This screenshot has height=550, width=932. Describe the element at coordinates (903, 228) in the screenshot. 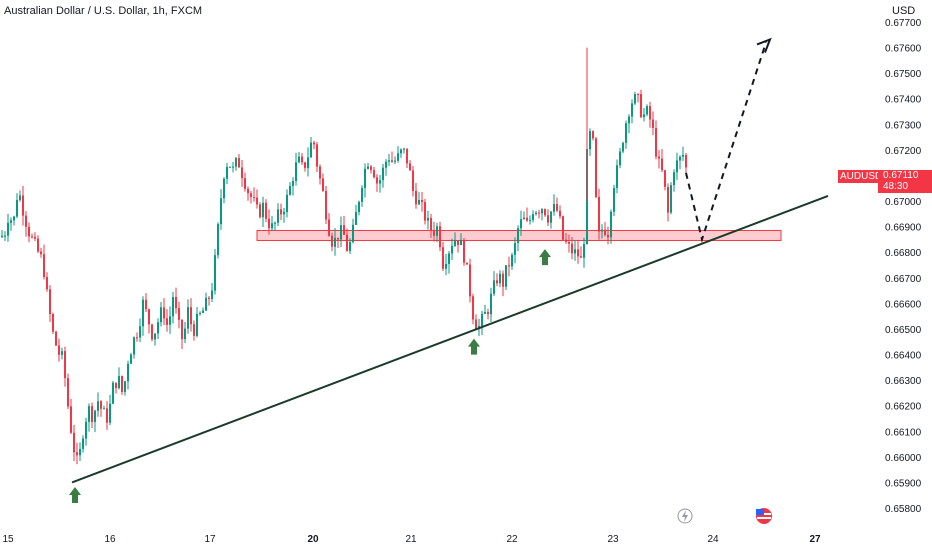

I see `y-tick-label: 0.66900` at that location.